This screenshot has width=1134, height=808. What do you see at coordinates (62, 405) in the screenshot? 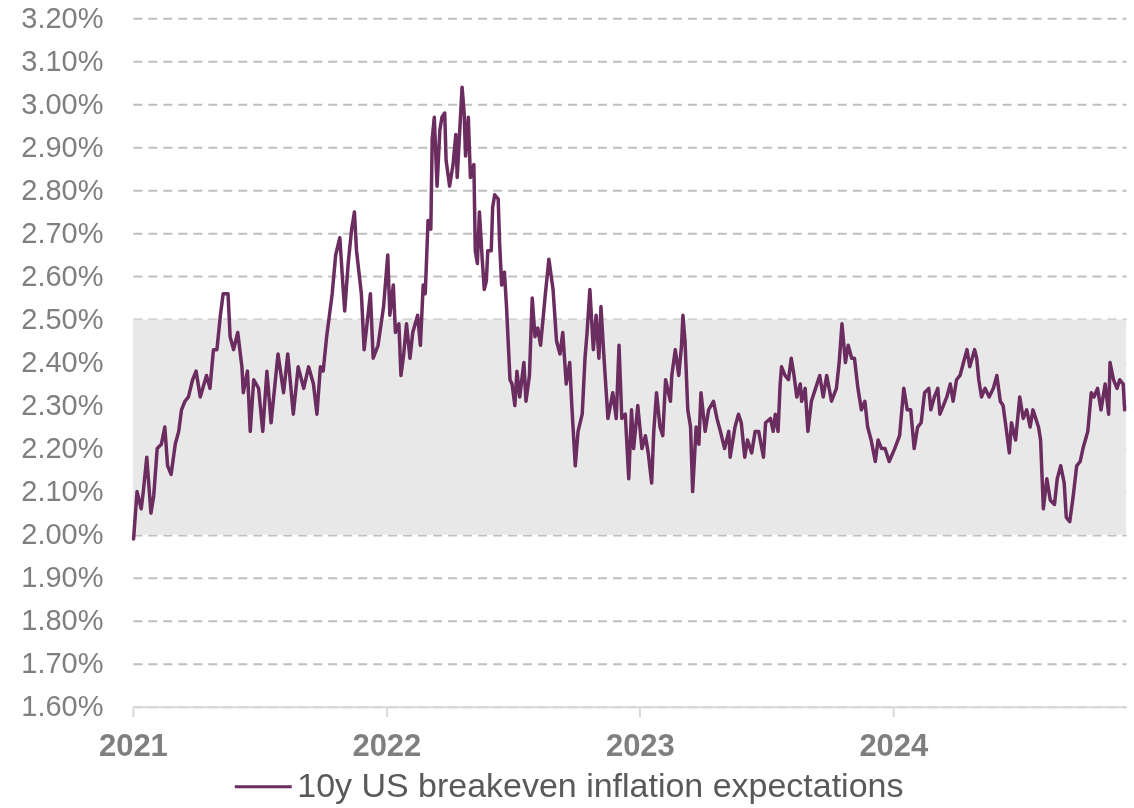
I see `y-tick-label: 2.30%` at bounding box center [62, 405].